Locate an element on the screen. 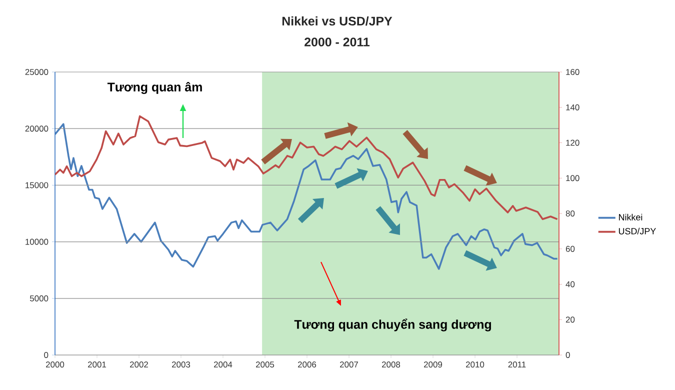  y2-tick-label: 20 is located at coordinates (570, 319).